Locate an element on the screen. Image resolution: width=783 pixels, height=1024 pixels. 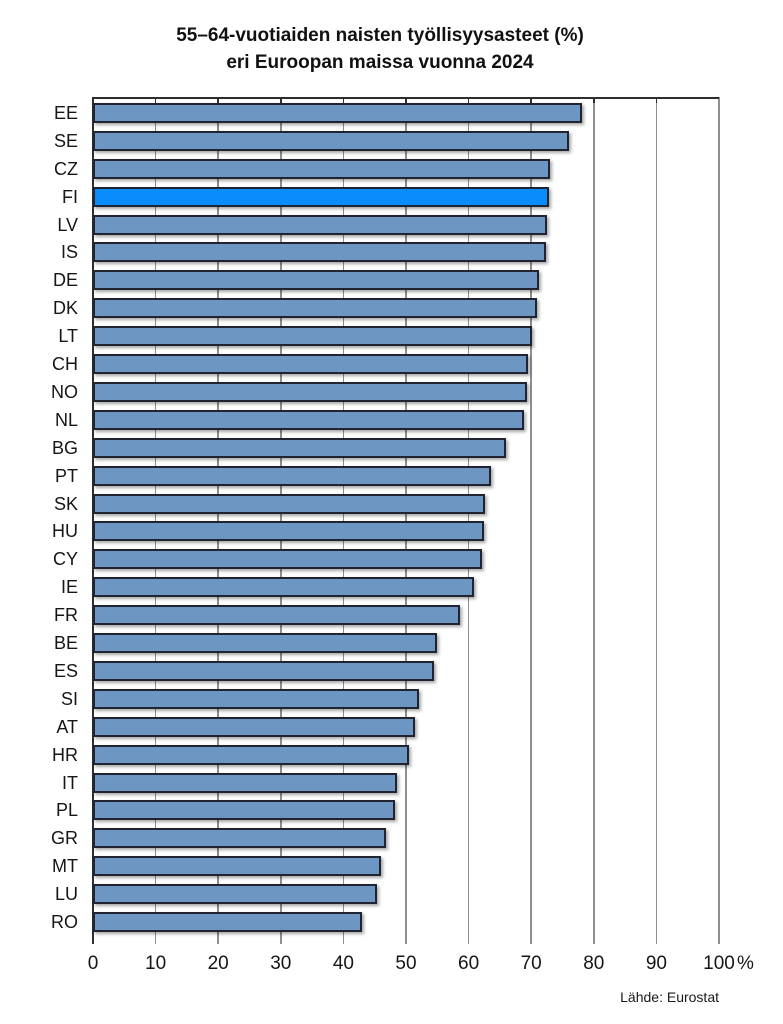
bar-AT is located at coordinates (254, 726).